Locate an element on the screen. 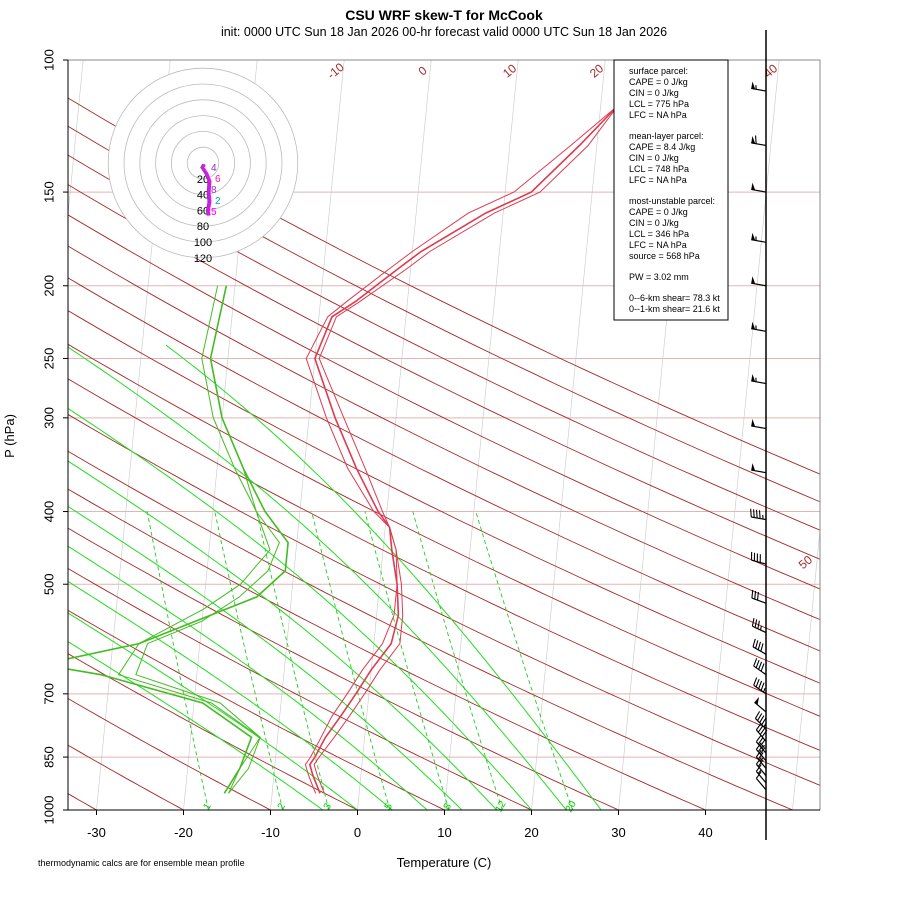 The width and height of the screenshot is (900, 900). shear-0-1km: 0--1-km shear= 21.6 kt is located at coordinates (674, 309).